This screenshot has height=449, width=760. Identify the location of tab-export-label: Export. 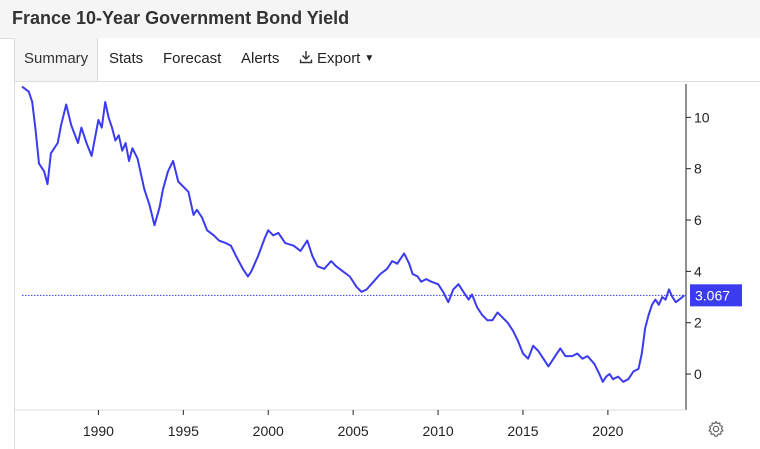
(339, 58).